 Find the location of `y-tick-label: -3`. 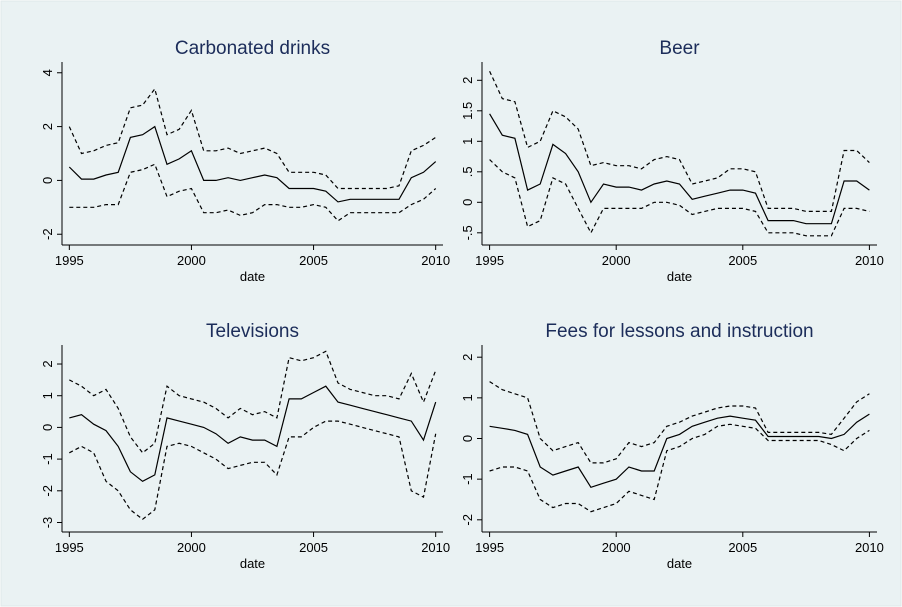

y-tick-label: -3 is located at coordinates (47, 523).